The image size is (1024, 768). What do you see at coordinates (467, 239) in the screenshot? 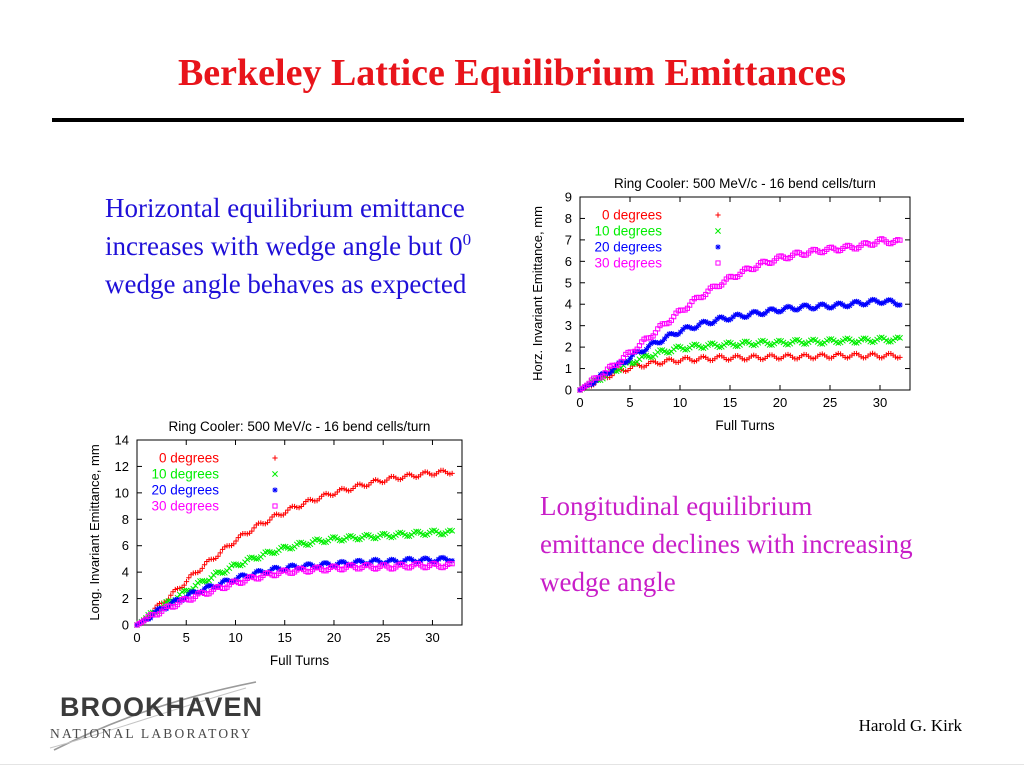
I see `horizontal-caption-superscript: 0` at bounding box center [467, 239].